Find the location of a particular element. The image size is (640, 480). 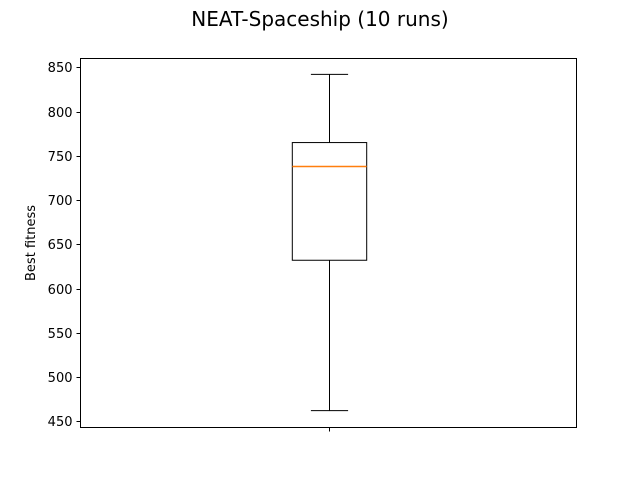

y-tick-label: 600 is located at coordinates (60, 290).